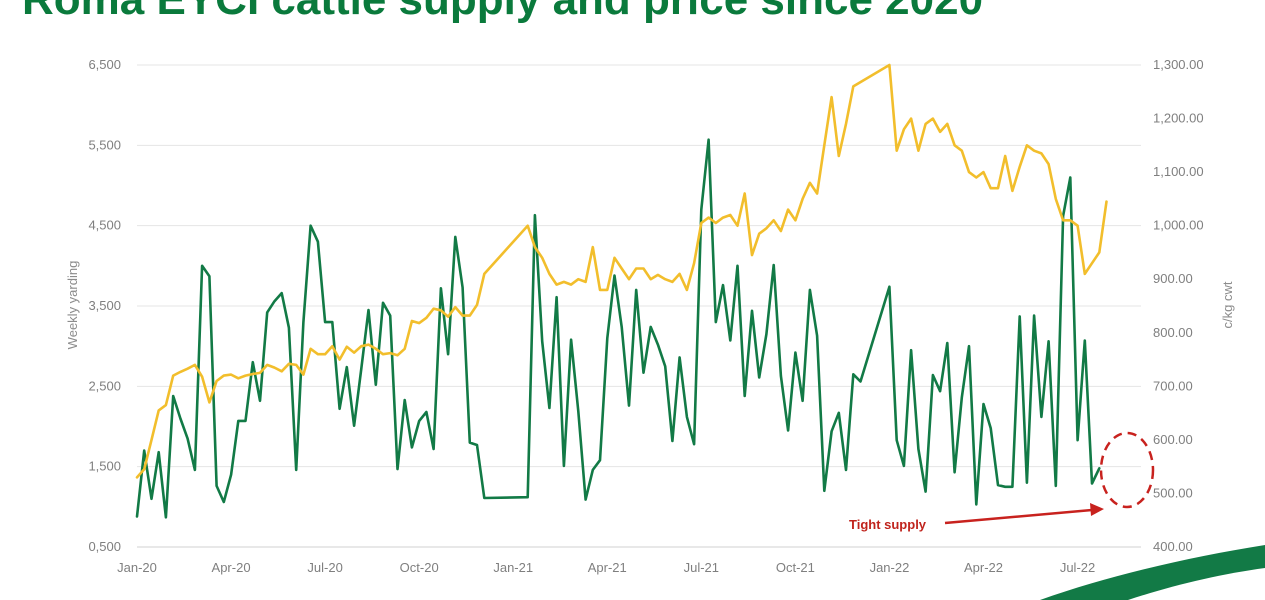  I want to click on annotation-arrow-line, so click(1018, 516).